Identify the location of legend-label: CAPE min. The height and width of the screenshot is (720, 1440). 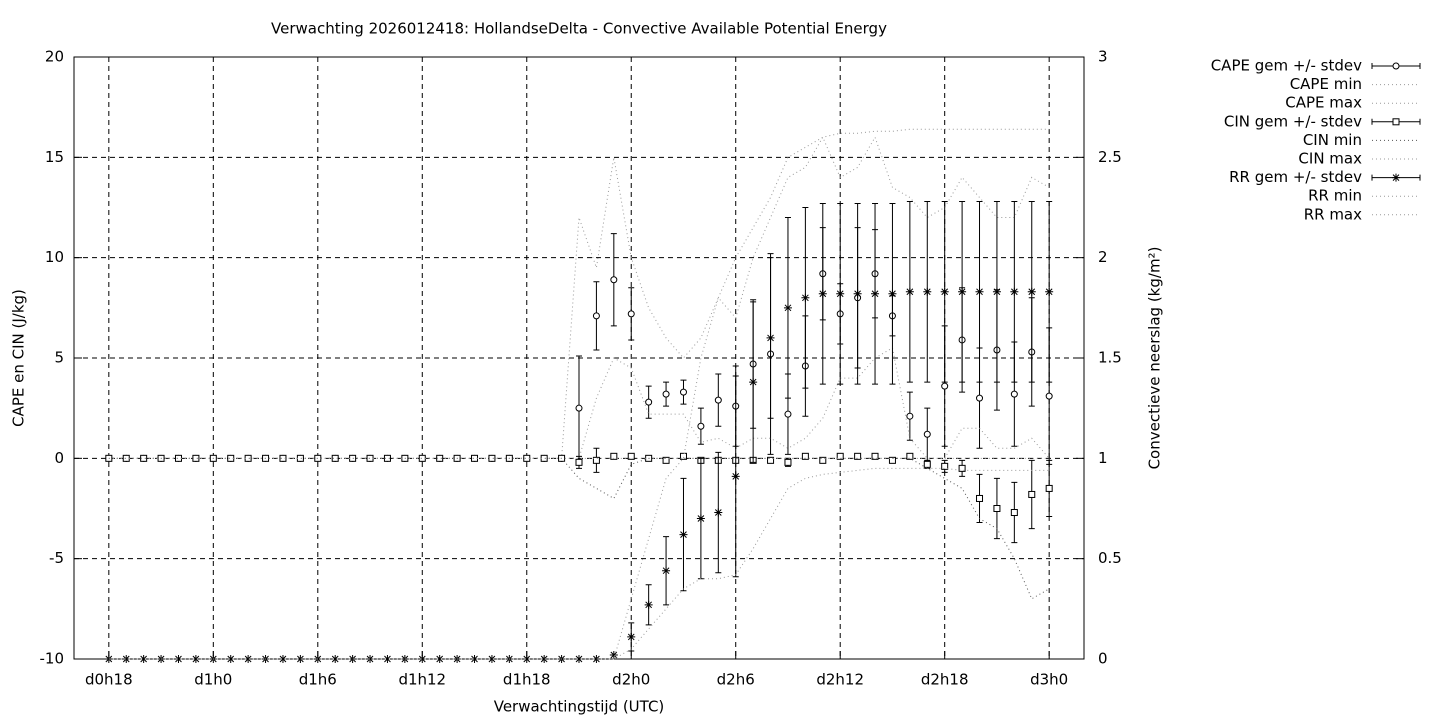
(1326, 84).